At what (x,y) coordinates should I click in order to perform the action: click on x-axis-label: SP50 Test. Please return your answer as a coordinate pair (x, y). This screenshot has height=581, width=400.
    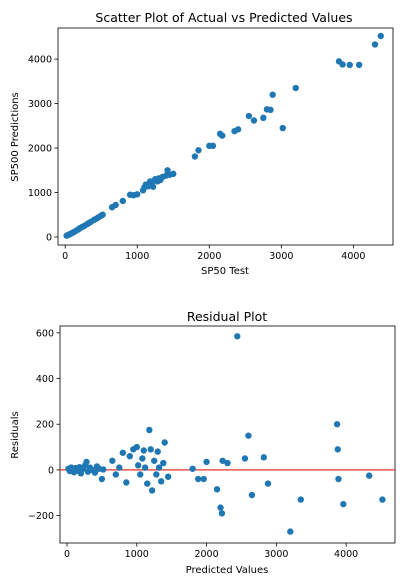
    Looking at the image, I should click on (225, 271).